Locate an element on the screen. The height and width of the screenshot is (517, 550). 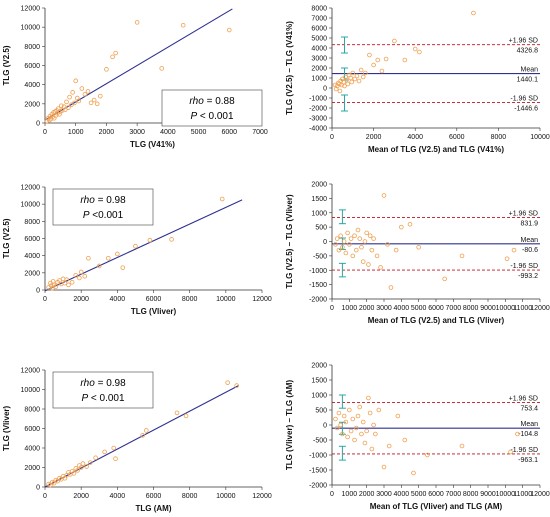
p-value: < 0.001 is located at coordinates (215, 116).